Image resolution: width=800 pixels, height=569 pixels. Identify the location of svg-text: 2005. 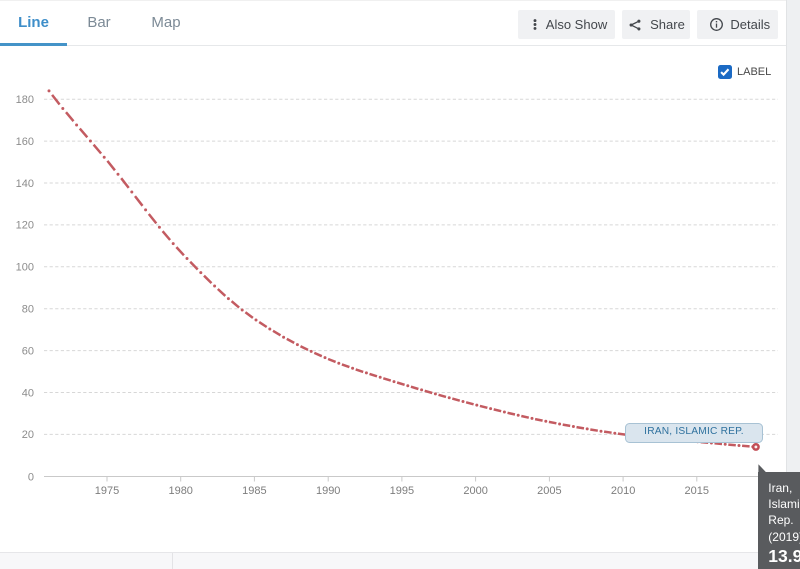
(549, 491).